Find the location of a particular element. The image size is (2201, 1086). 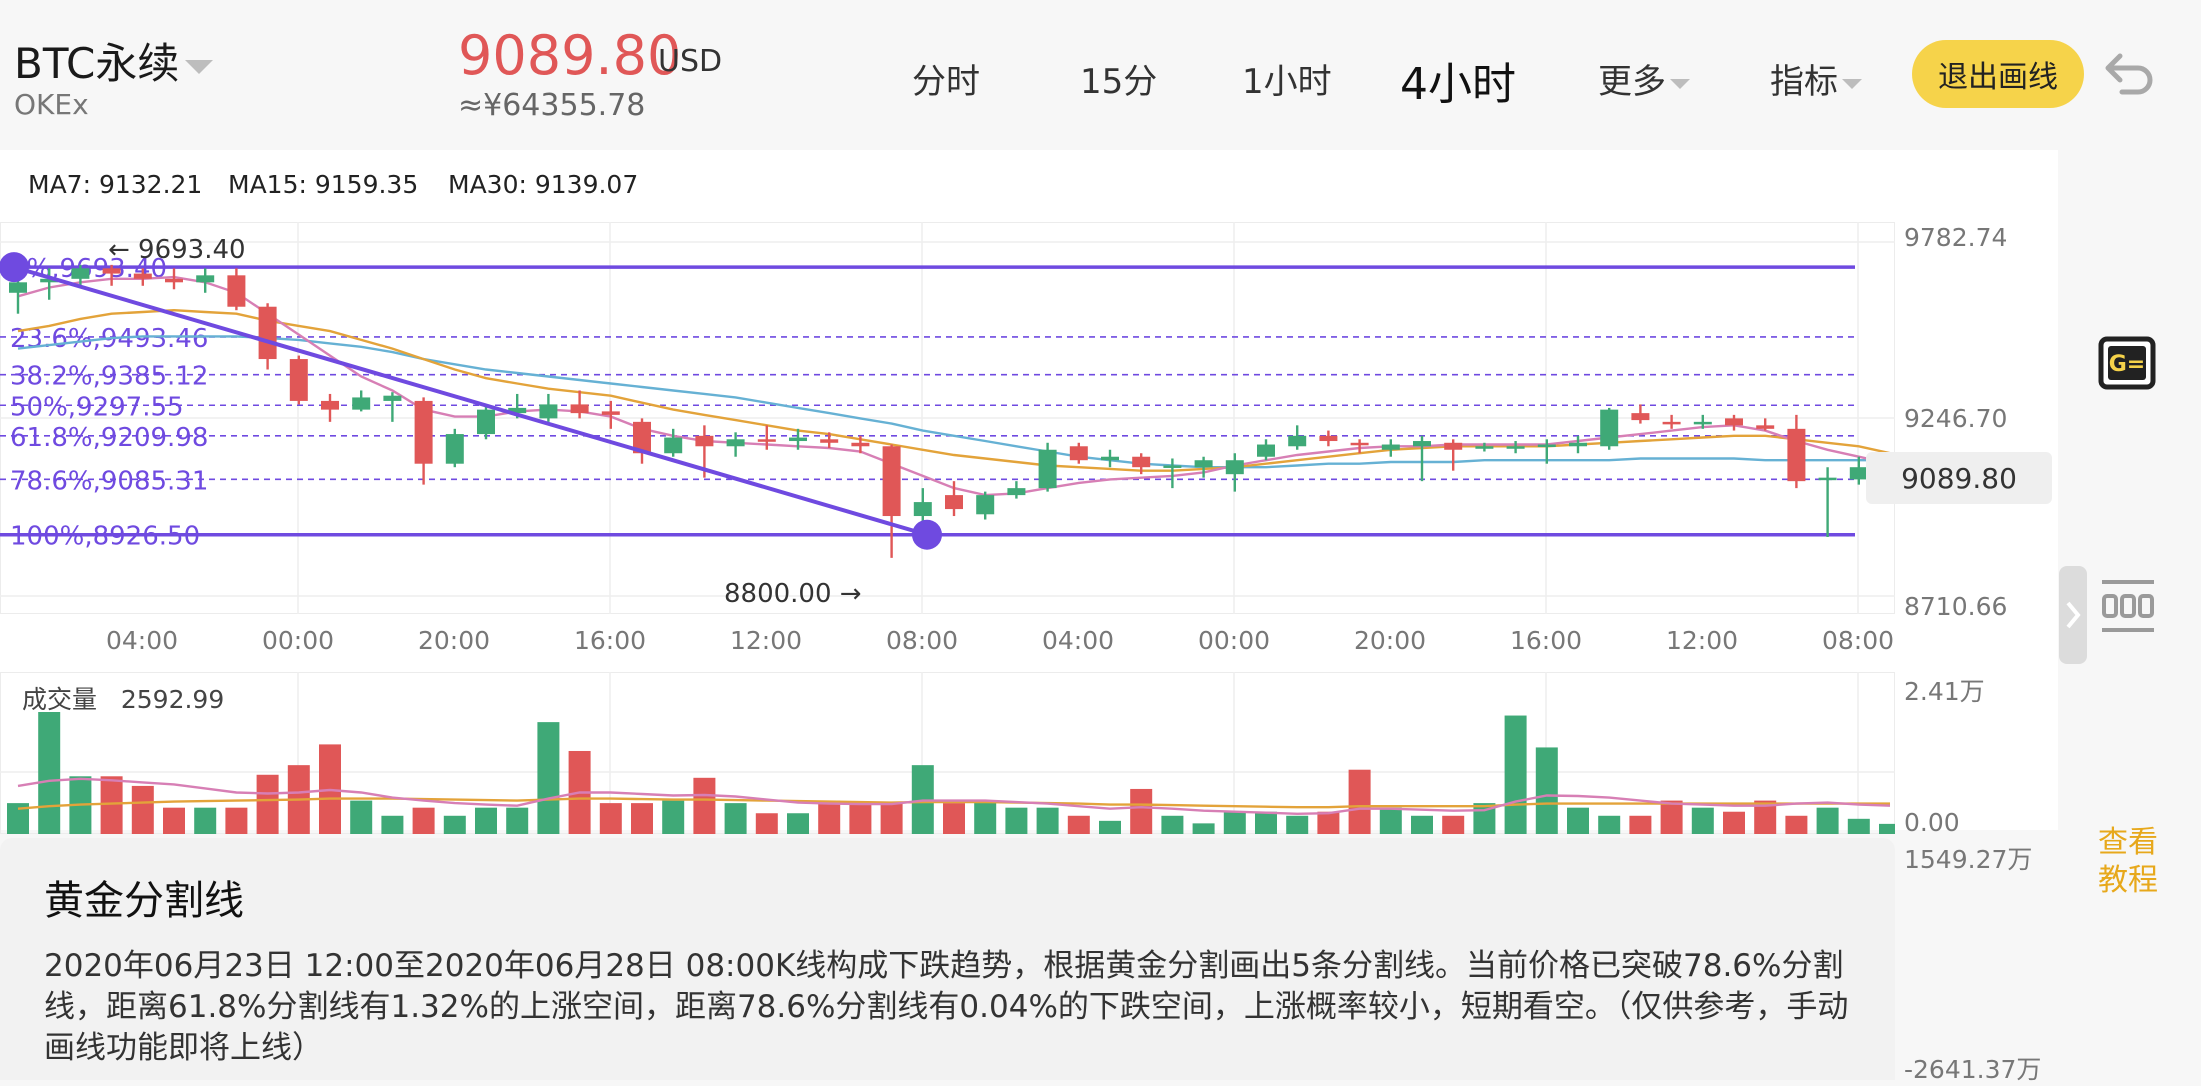

tab-indicators: 指标 is located at coordinates (1816, 78).